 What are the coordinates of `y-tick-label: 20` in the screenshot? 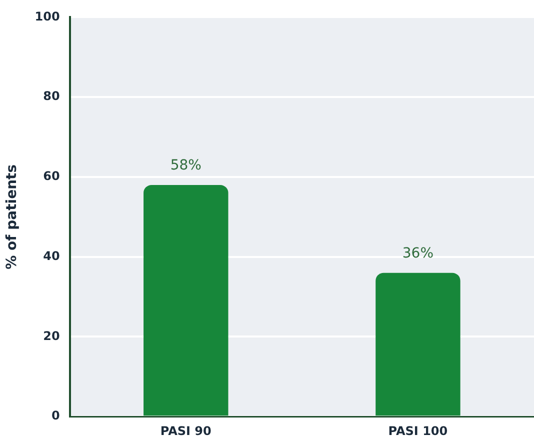 It's located at (51, 335).